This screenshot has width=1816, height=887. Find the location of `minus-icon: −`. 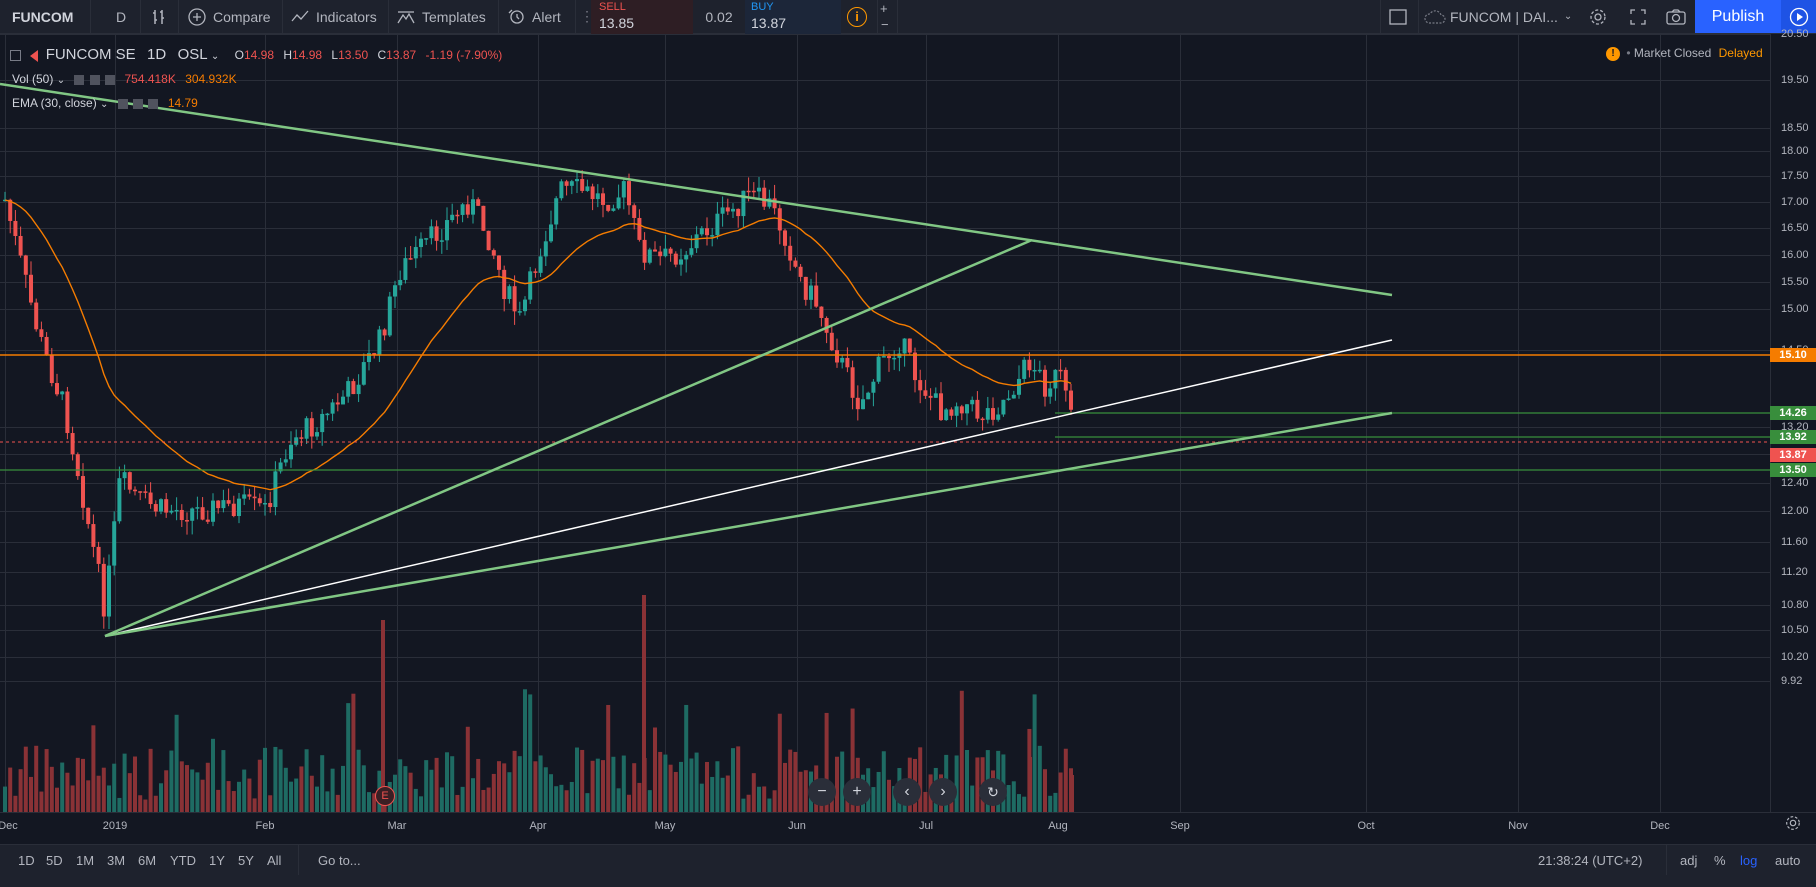

minus-icon: − is located at coordinates (822, 791).